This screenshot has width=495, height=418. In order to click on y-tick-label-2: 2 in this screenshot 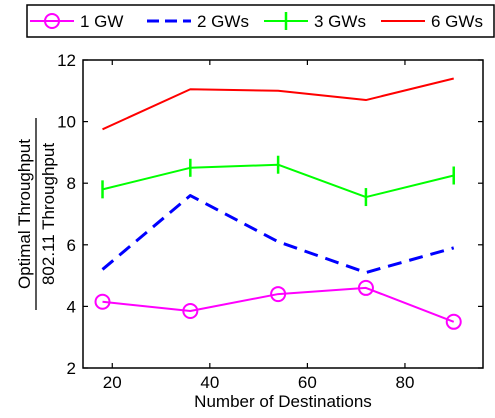, I will do `click(71, 368)`.